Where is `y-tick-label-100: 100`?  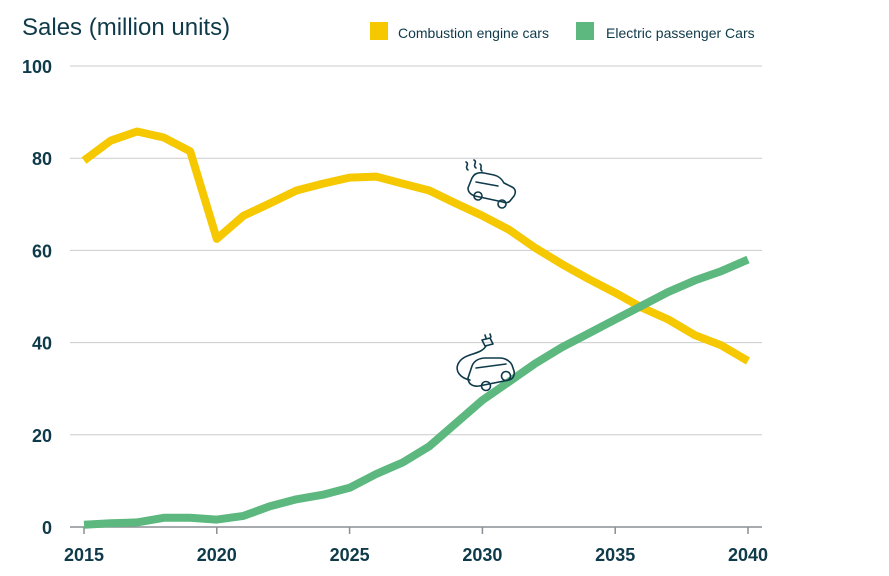
y-tick-label-100: 100 is located at coordinates (37, 67).